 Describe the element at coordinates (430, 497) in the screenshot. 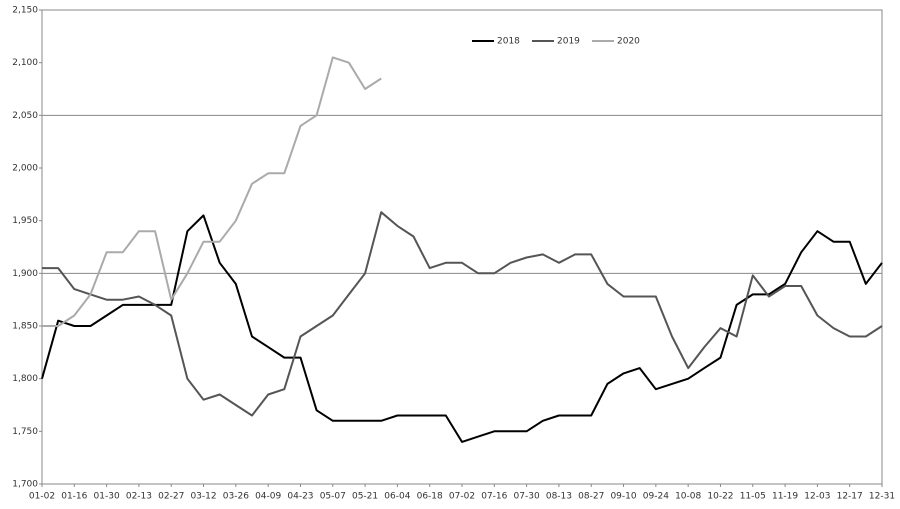

I see `x-tick-label: 06-18` at that location.